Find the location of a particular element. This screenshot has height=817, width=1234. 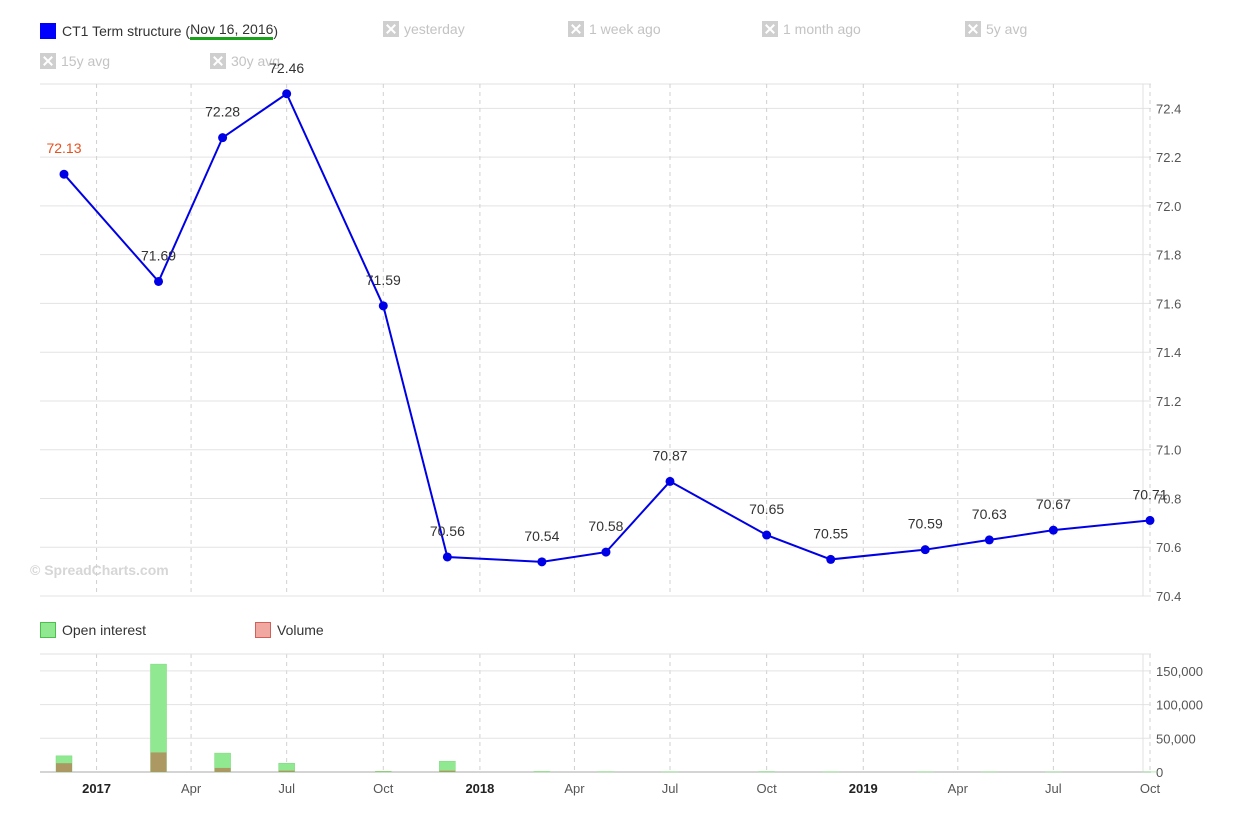

x-tick-label: 2017 is located at coordinates (96, 788).